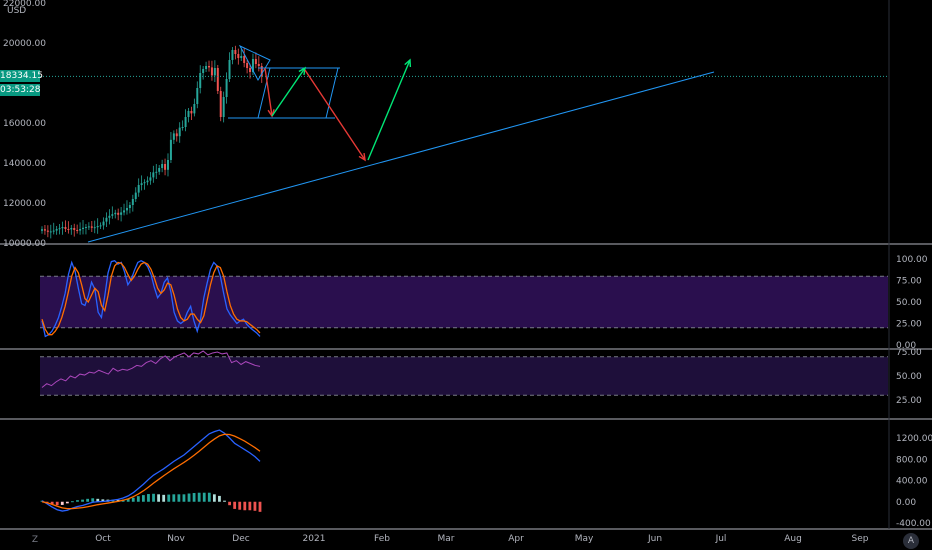 The height and width of the screenshot is (550, 932). Describe the element at coordinates (21, 76) in the screenshot. I see `last-price-badge: 18334.15` at that location.